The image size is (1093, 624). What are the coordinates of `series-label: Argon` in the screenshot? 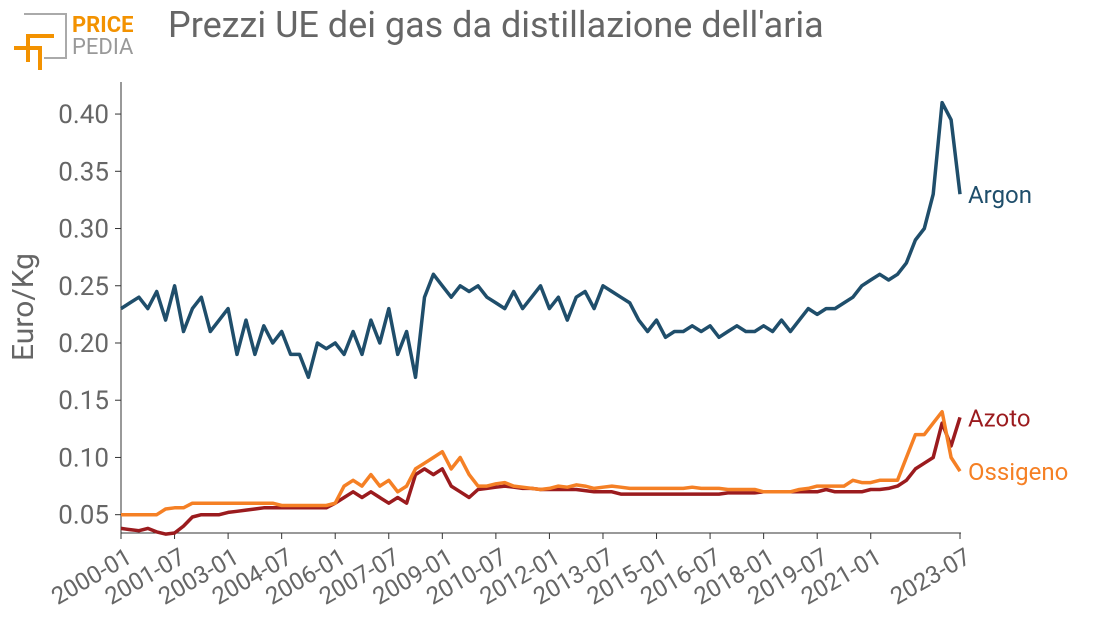 It's located at (1000, 195).